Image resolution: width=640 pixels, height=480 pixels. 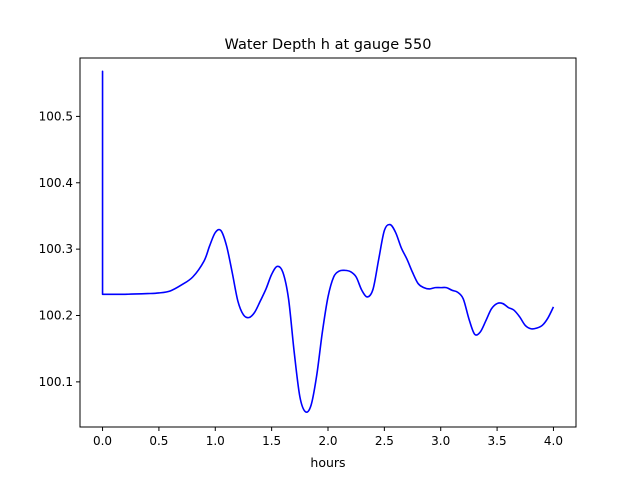 What do you see at coordinates (327, 441) in the screenshot?
I see `x-tick-label: 2.0` at bounding box center [327, 441].